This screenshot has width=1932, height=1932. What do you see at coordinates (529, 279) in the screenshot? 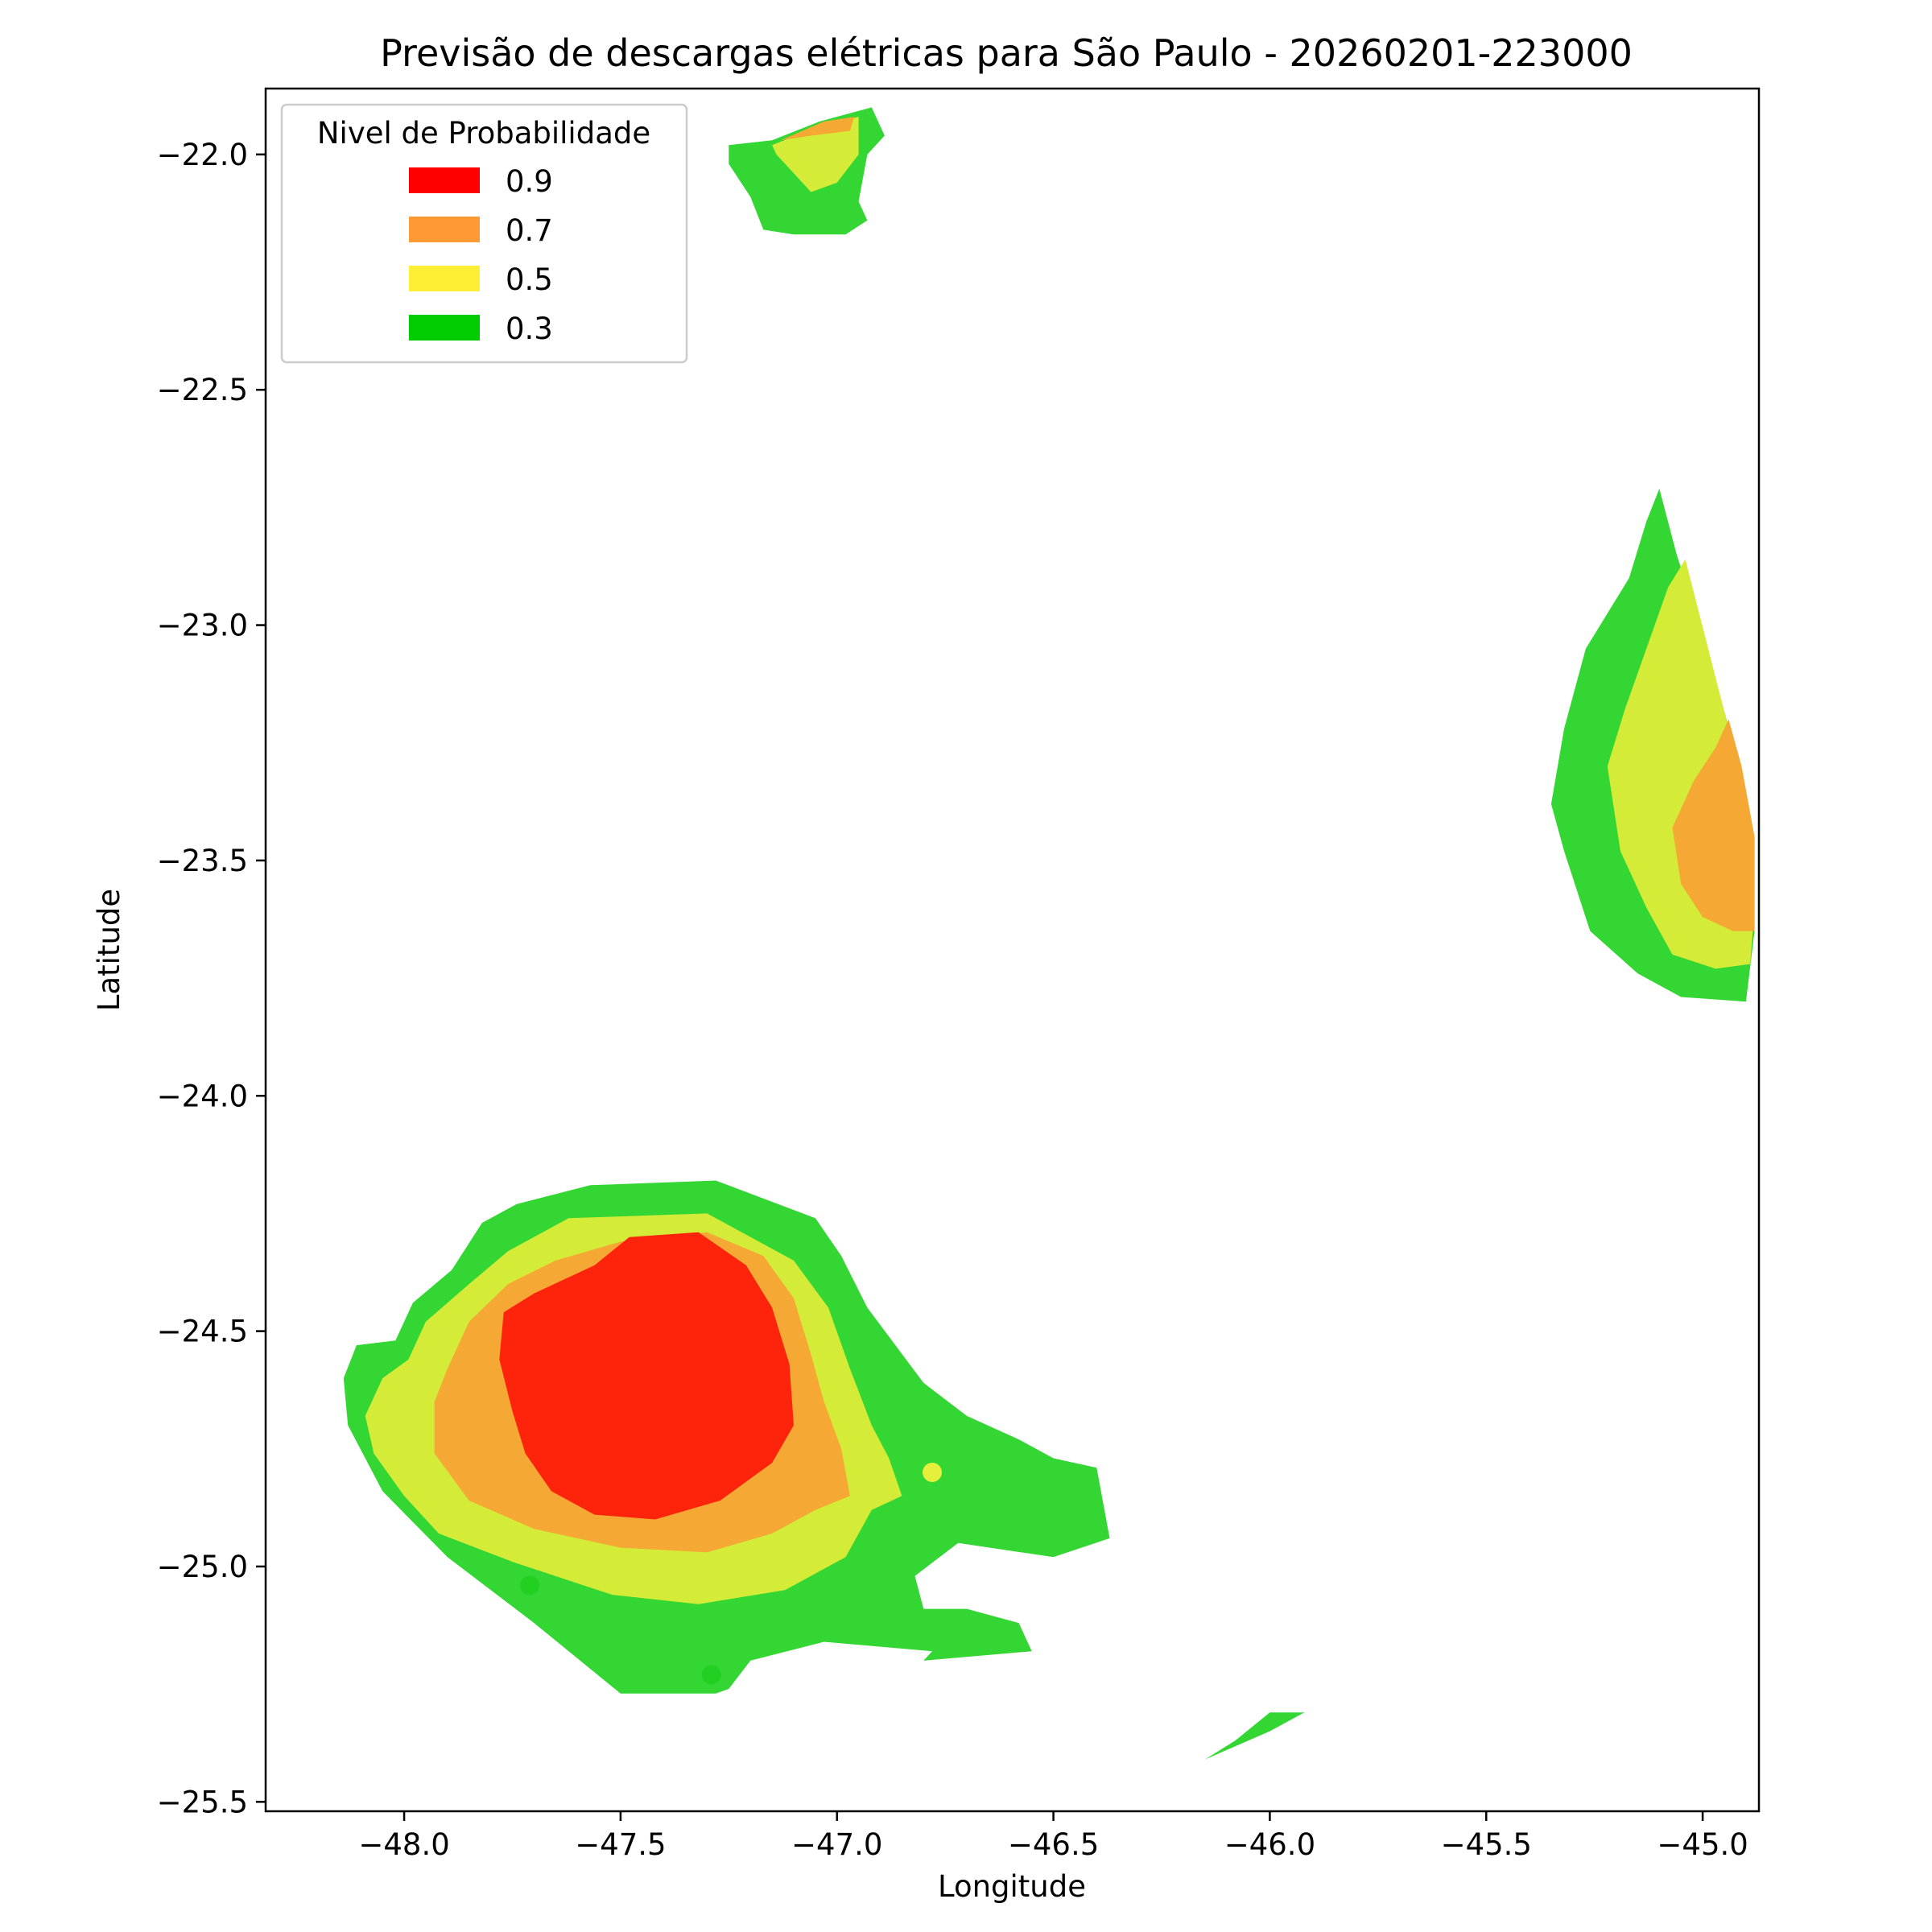
I see `legend-label-0_5: 0.5` at bounding box center [529, 279].